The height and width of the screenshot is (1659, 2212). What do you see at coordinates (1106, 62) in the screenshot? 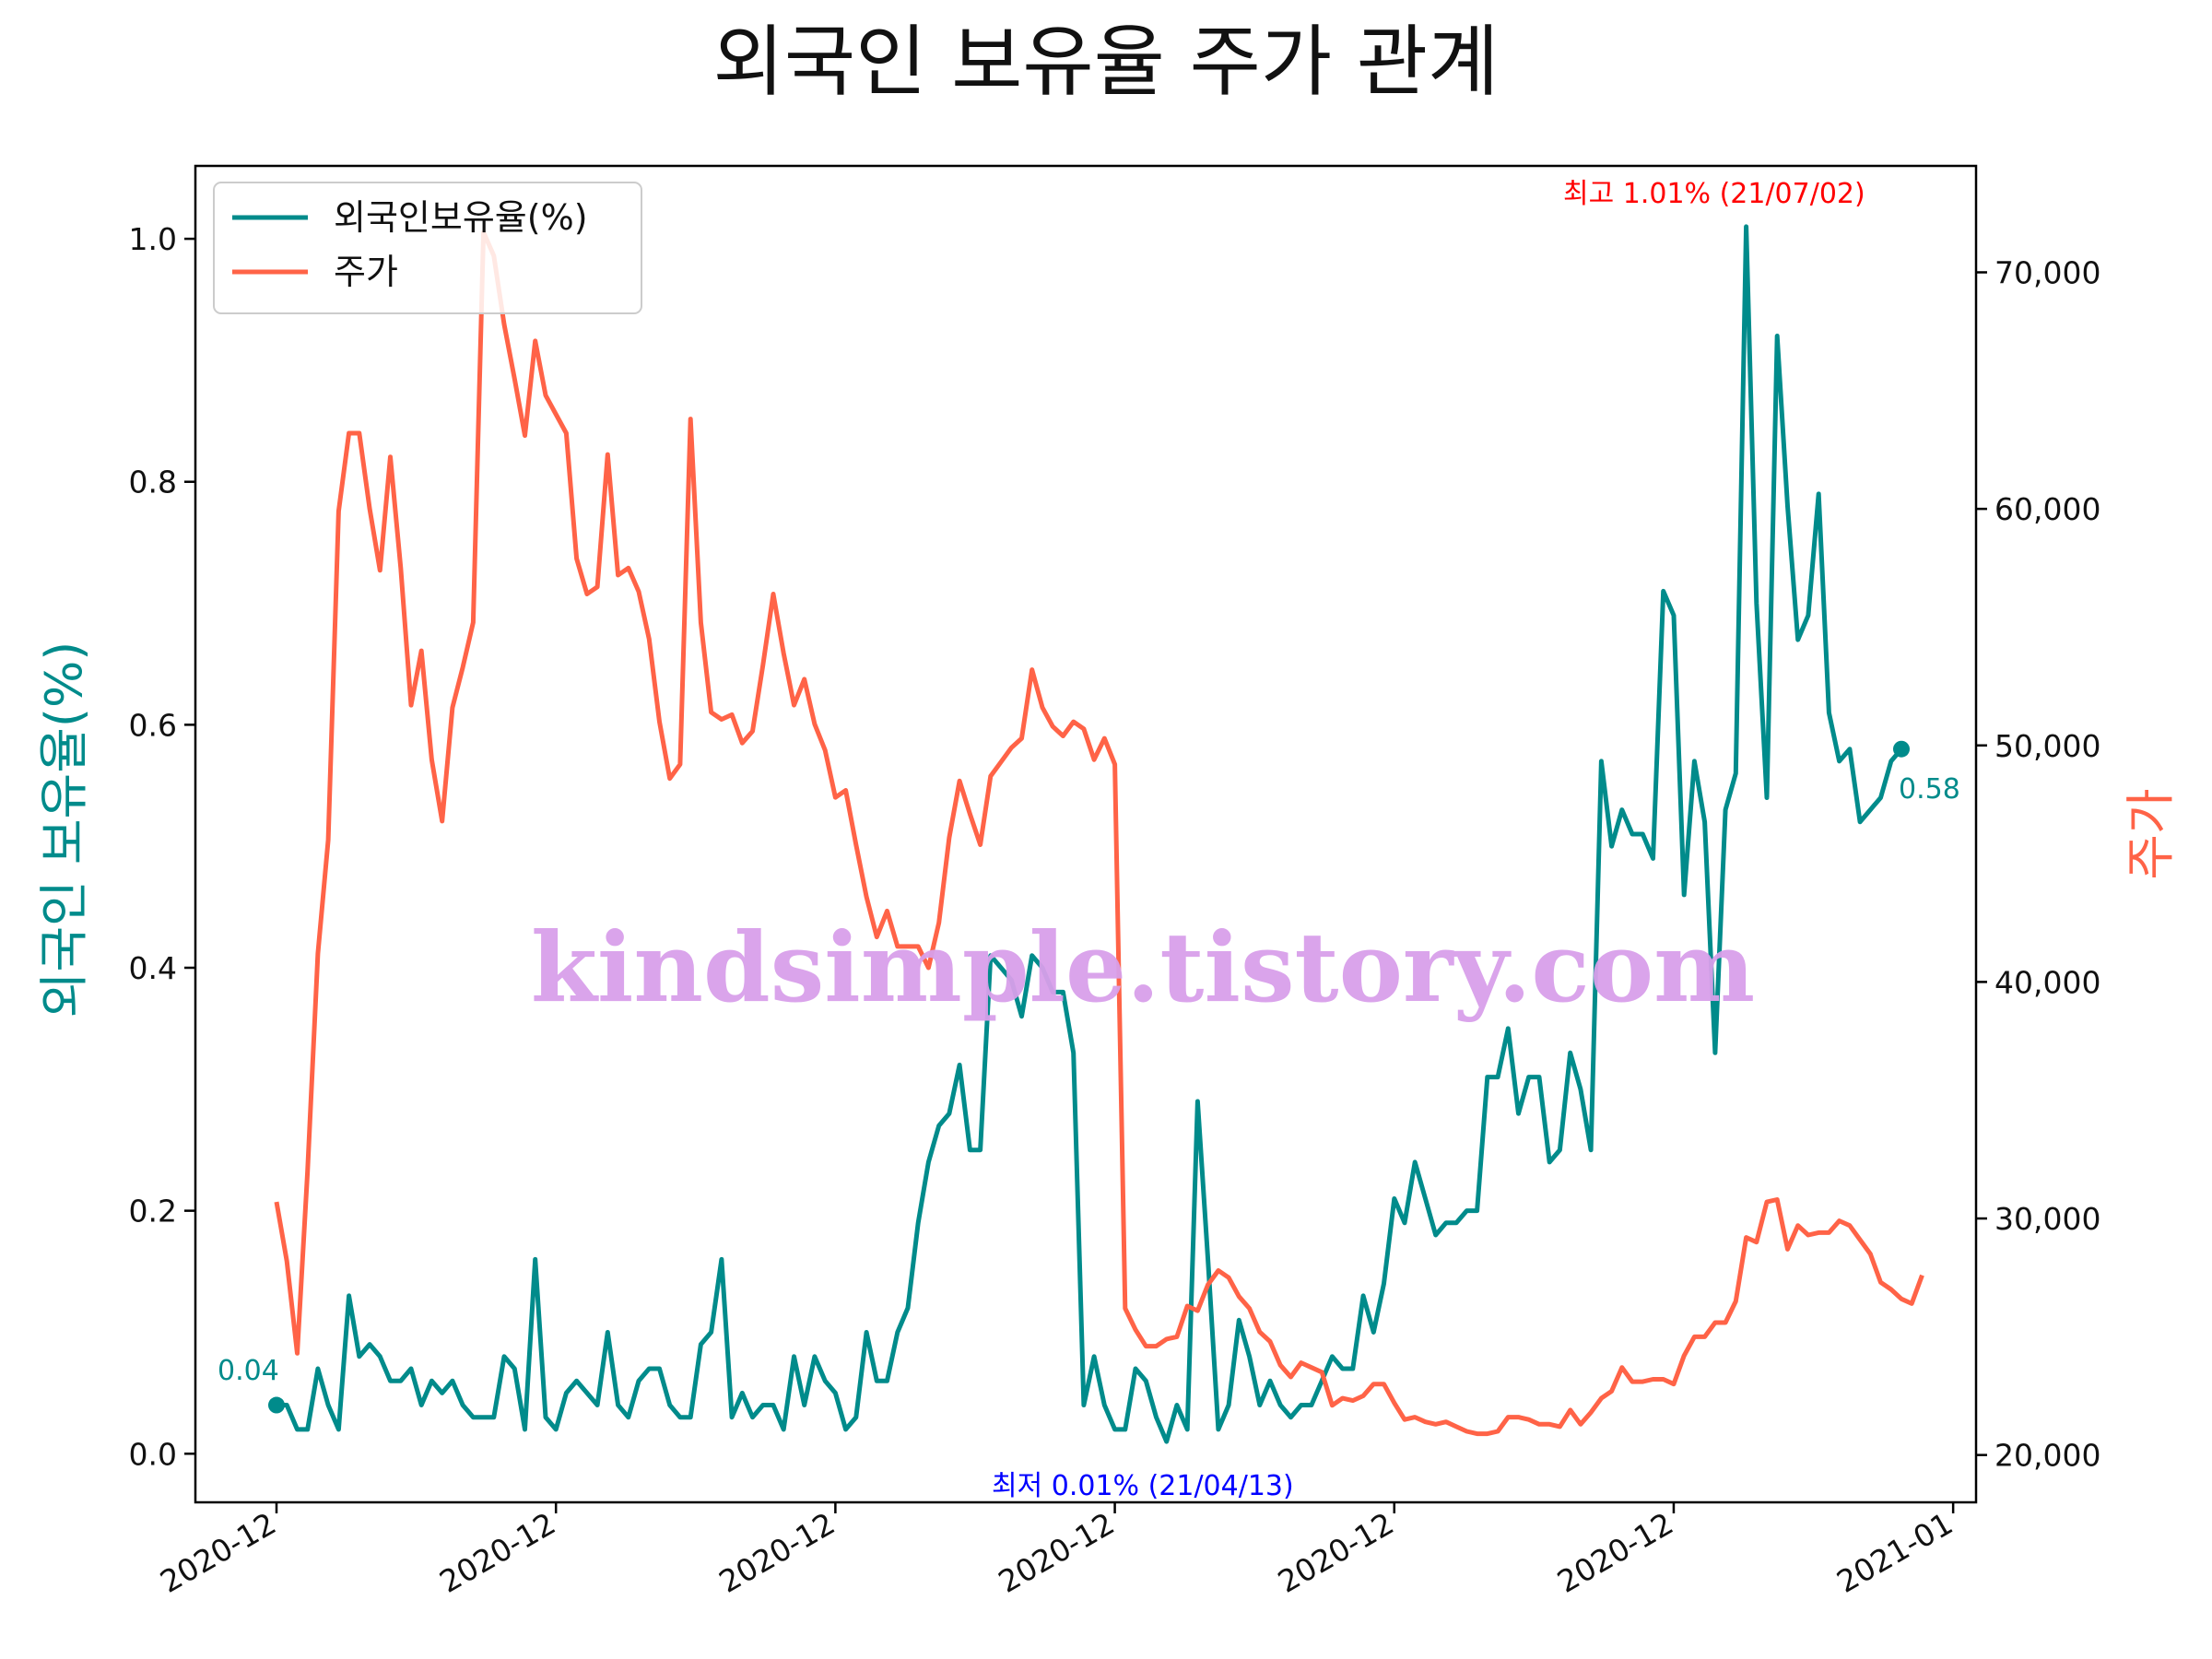
I see `chart-title: 외국인 보유율 주가 관계` at bounding box center [1106, 62].